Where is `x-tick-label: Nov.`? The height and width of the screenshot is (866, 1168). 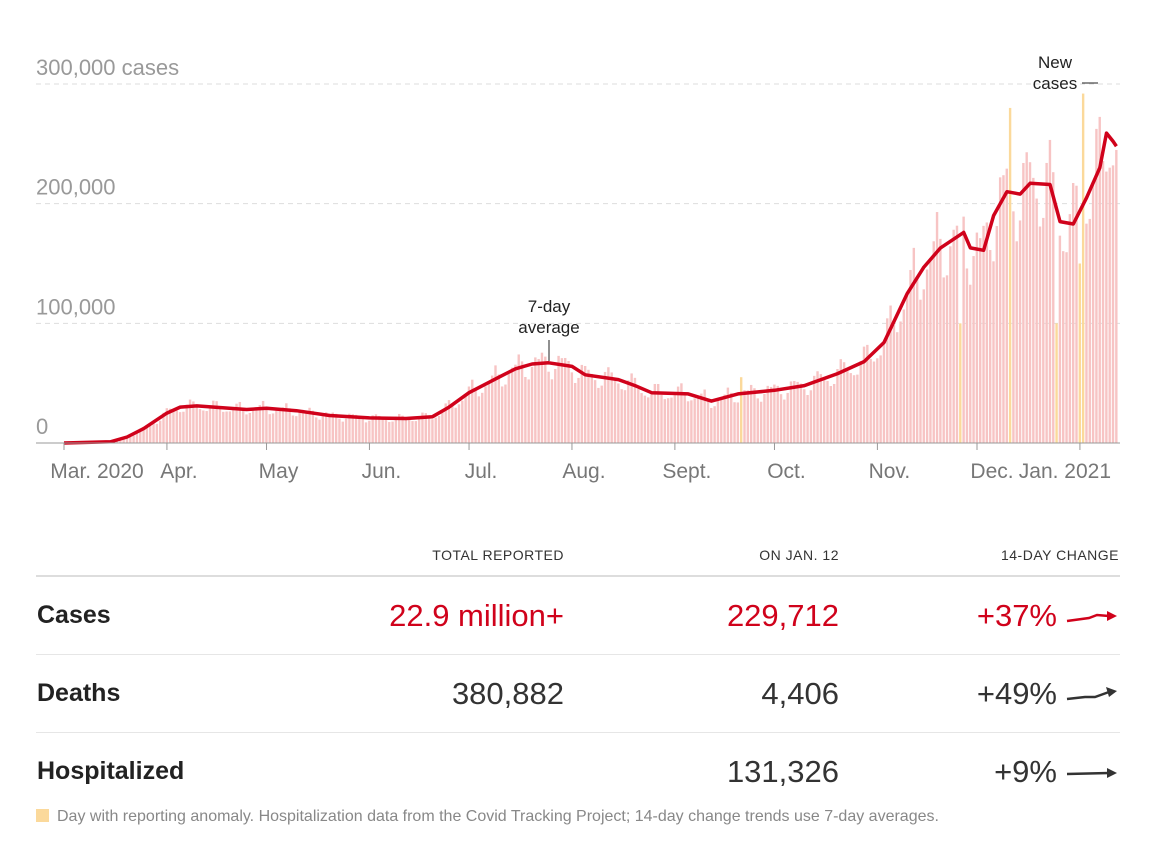 x-tick-label: Nov. is located at coordinates (890, 471).